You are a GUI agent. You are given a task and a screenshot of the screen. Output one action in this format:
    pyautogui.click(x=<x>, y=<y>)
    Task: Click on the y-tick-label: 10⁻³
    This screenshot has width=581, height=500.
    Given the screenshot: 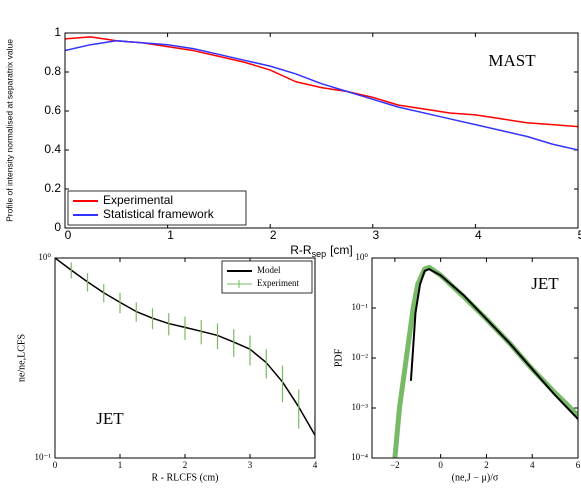 What is the action you would take?
    pyautogui.click(x=360, y=407)
    